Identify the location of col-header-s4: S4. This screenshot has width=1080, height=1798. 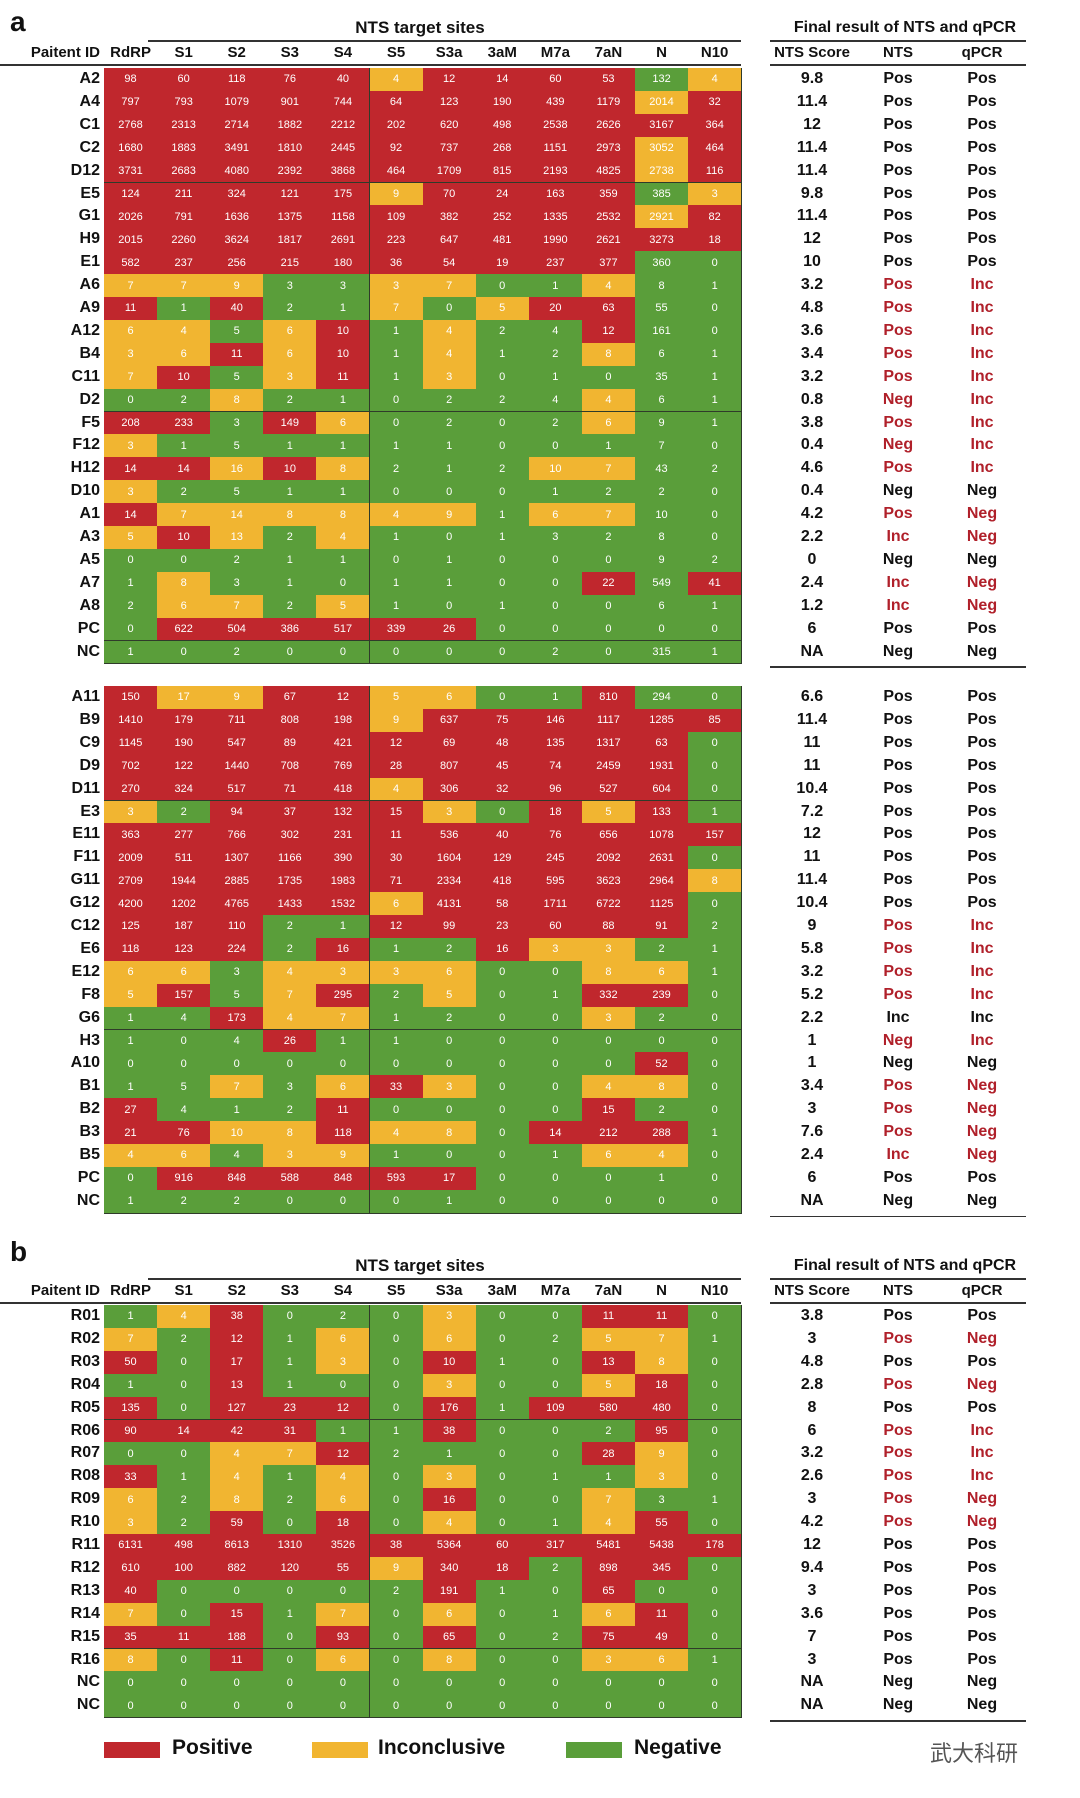
(343, 1290).